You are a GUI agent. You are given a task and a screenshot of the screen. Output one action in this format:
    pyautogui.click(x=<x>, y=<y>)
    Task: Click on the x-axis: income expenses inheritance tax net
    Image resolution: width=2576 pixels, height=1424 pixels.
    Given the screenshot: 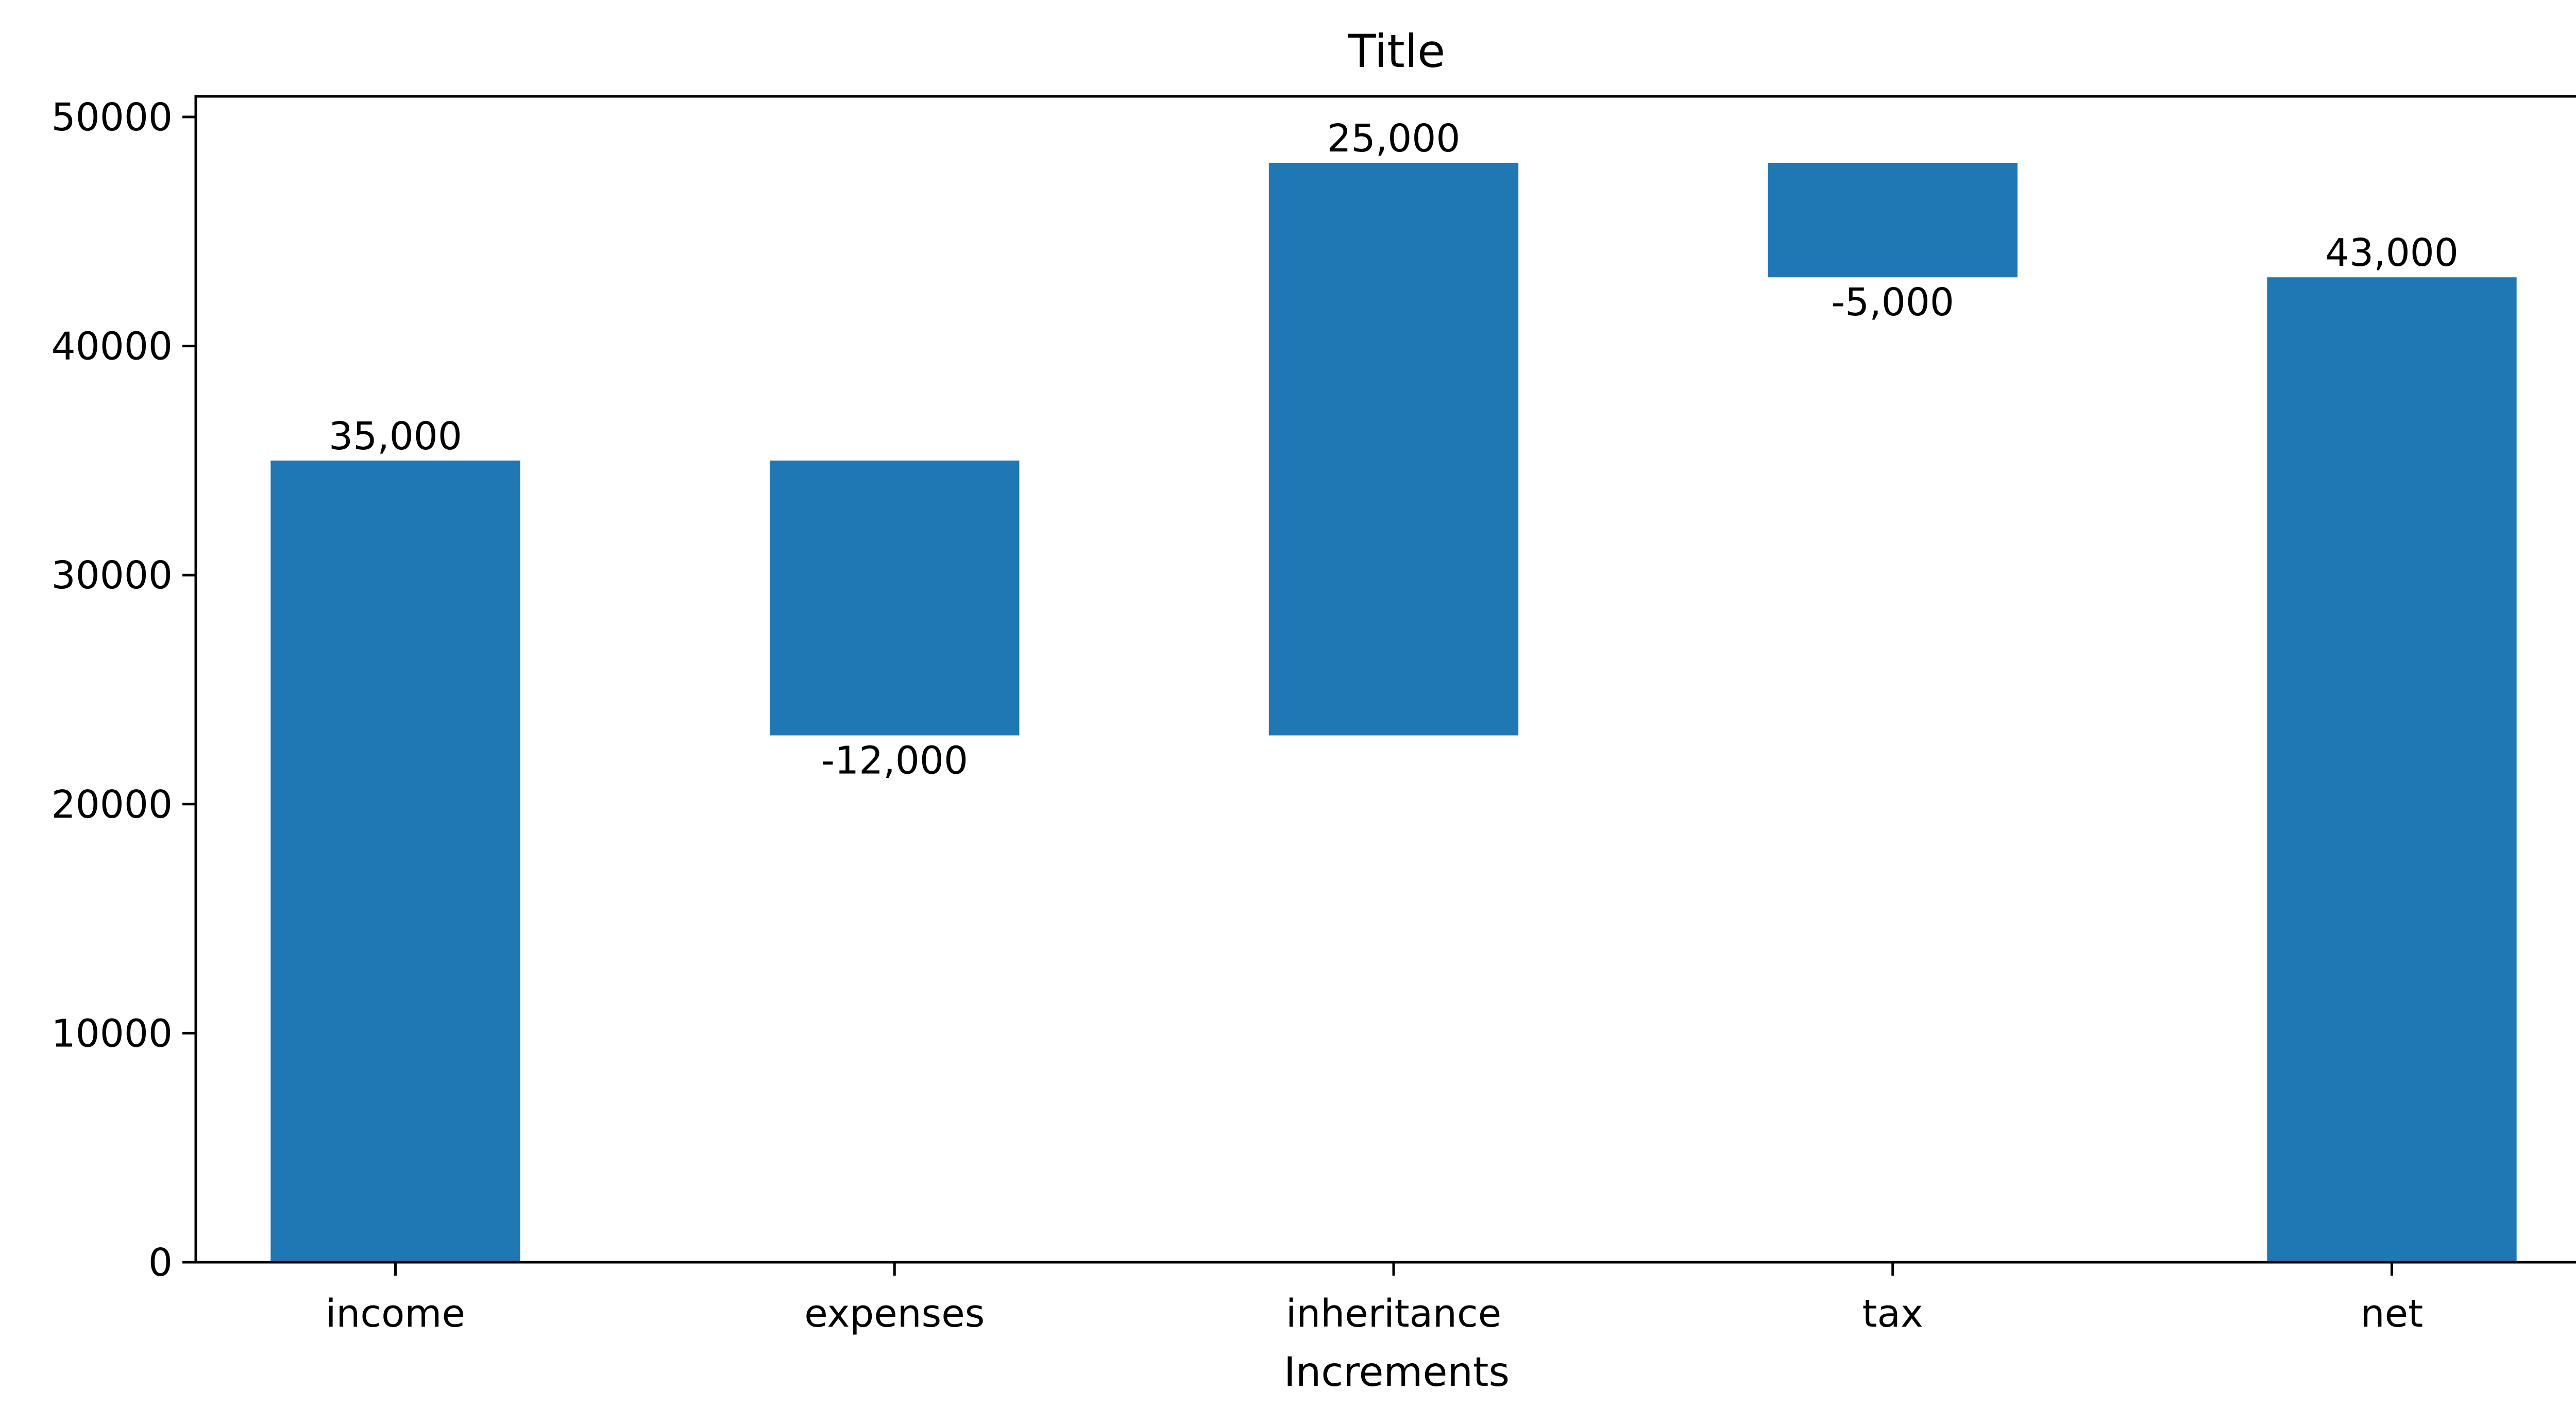 What is the action you would take?
    pyautogui.click(x=1375, y=1299)
    